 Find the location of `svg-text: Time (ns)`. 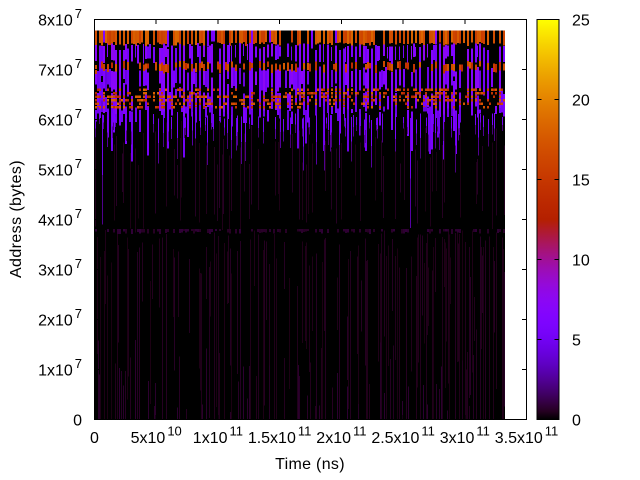

svg-text: Time (ns) is located at coordinates (310, 464).